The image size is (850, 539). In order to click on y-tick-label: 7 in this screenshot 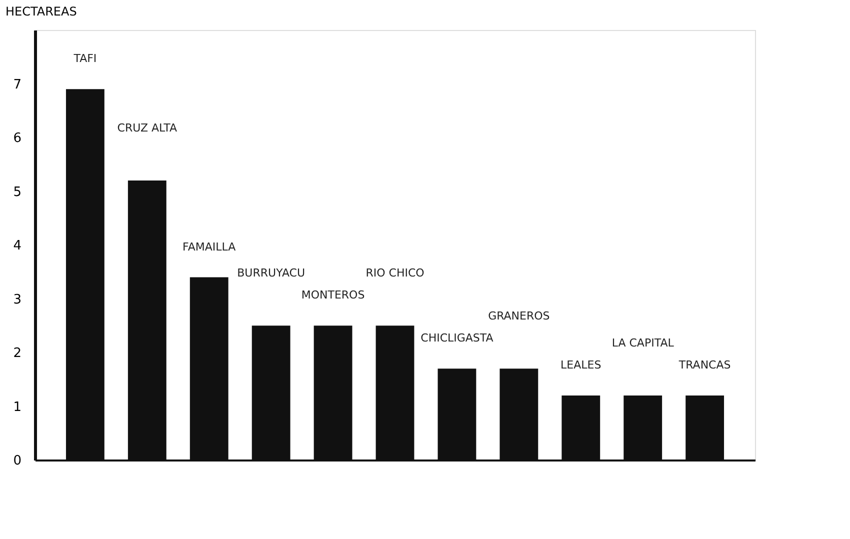, I will do `click(17, 84)`.